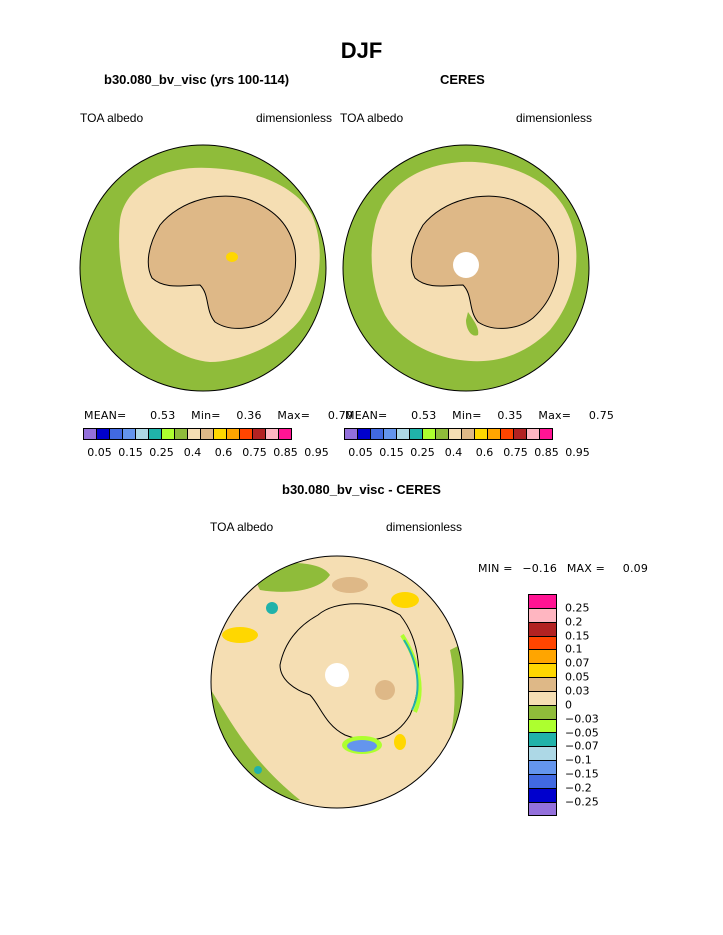 The image size is (723, 935). What do you see at coordinates (466, 265) in the screenshot?
I see `pole-hole` at bounding box center [466, 265].